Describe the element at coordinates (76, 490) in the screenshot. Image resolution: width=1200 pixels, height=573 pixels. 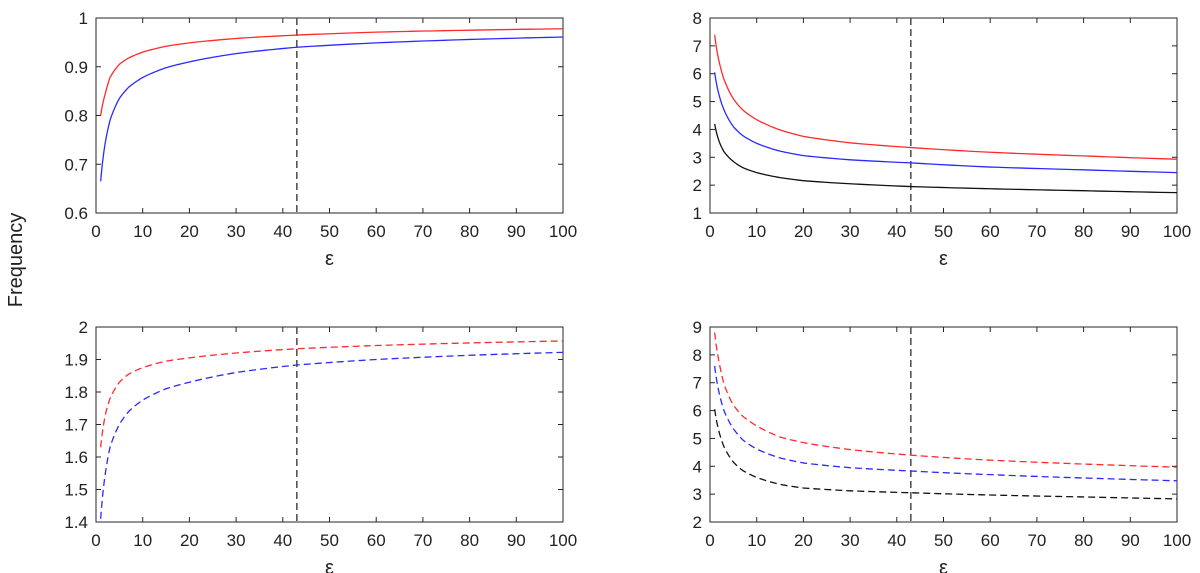
I see `y-tick-label: 1.5` at that location.